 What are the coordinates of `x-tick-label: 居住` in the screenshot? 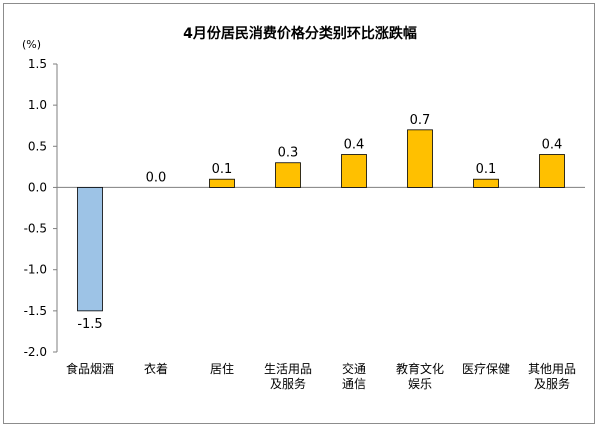 It's located at (222, 369).